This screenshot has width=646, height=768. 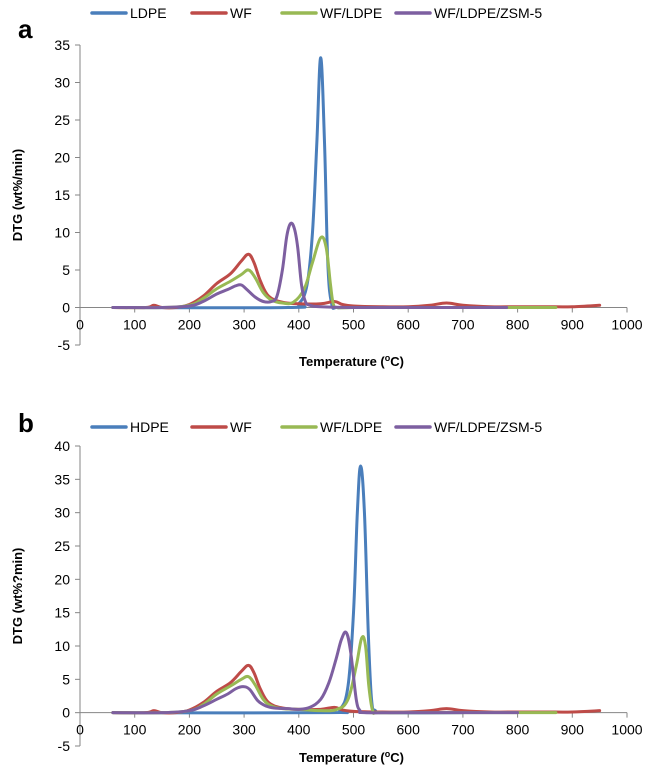 What do you see at coordinates (17, 596) in the screenshot?
I see `y-axis-title: DTG (wt%?min)` at bounding box center [17, 596].